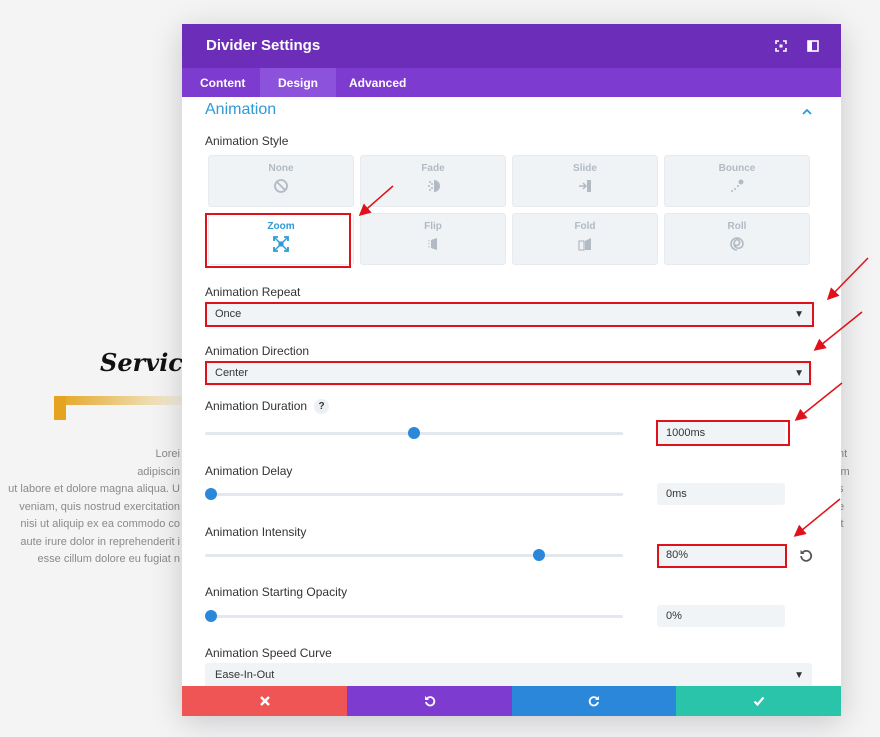  I want to click on animation-duration-input: 1000ms, so click(721, 433).